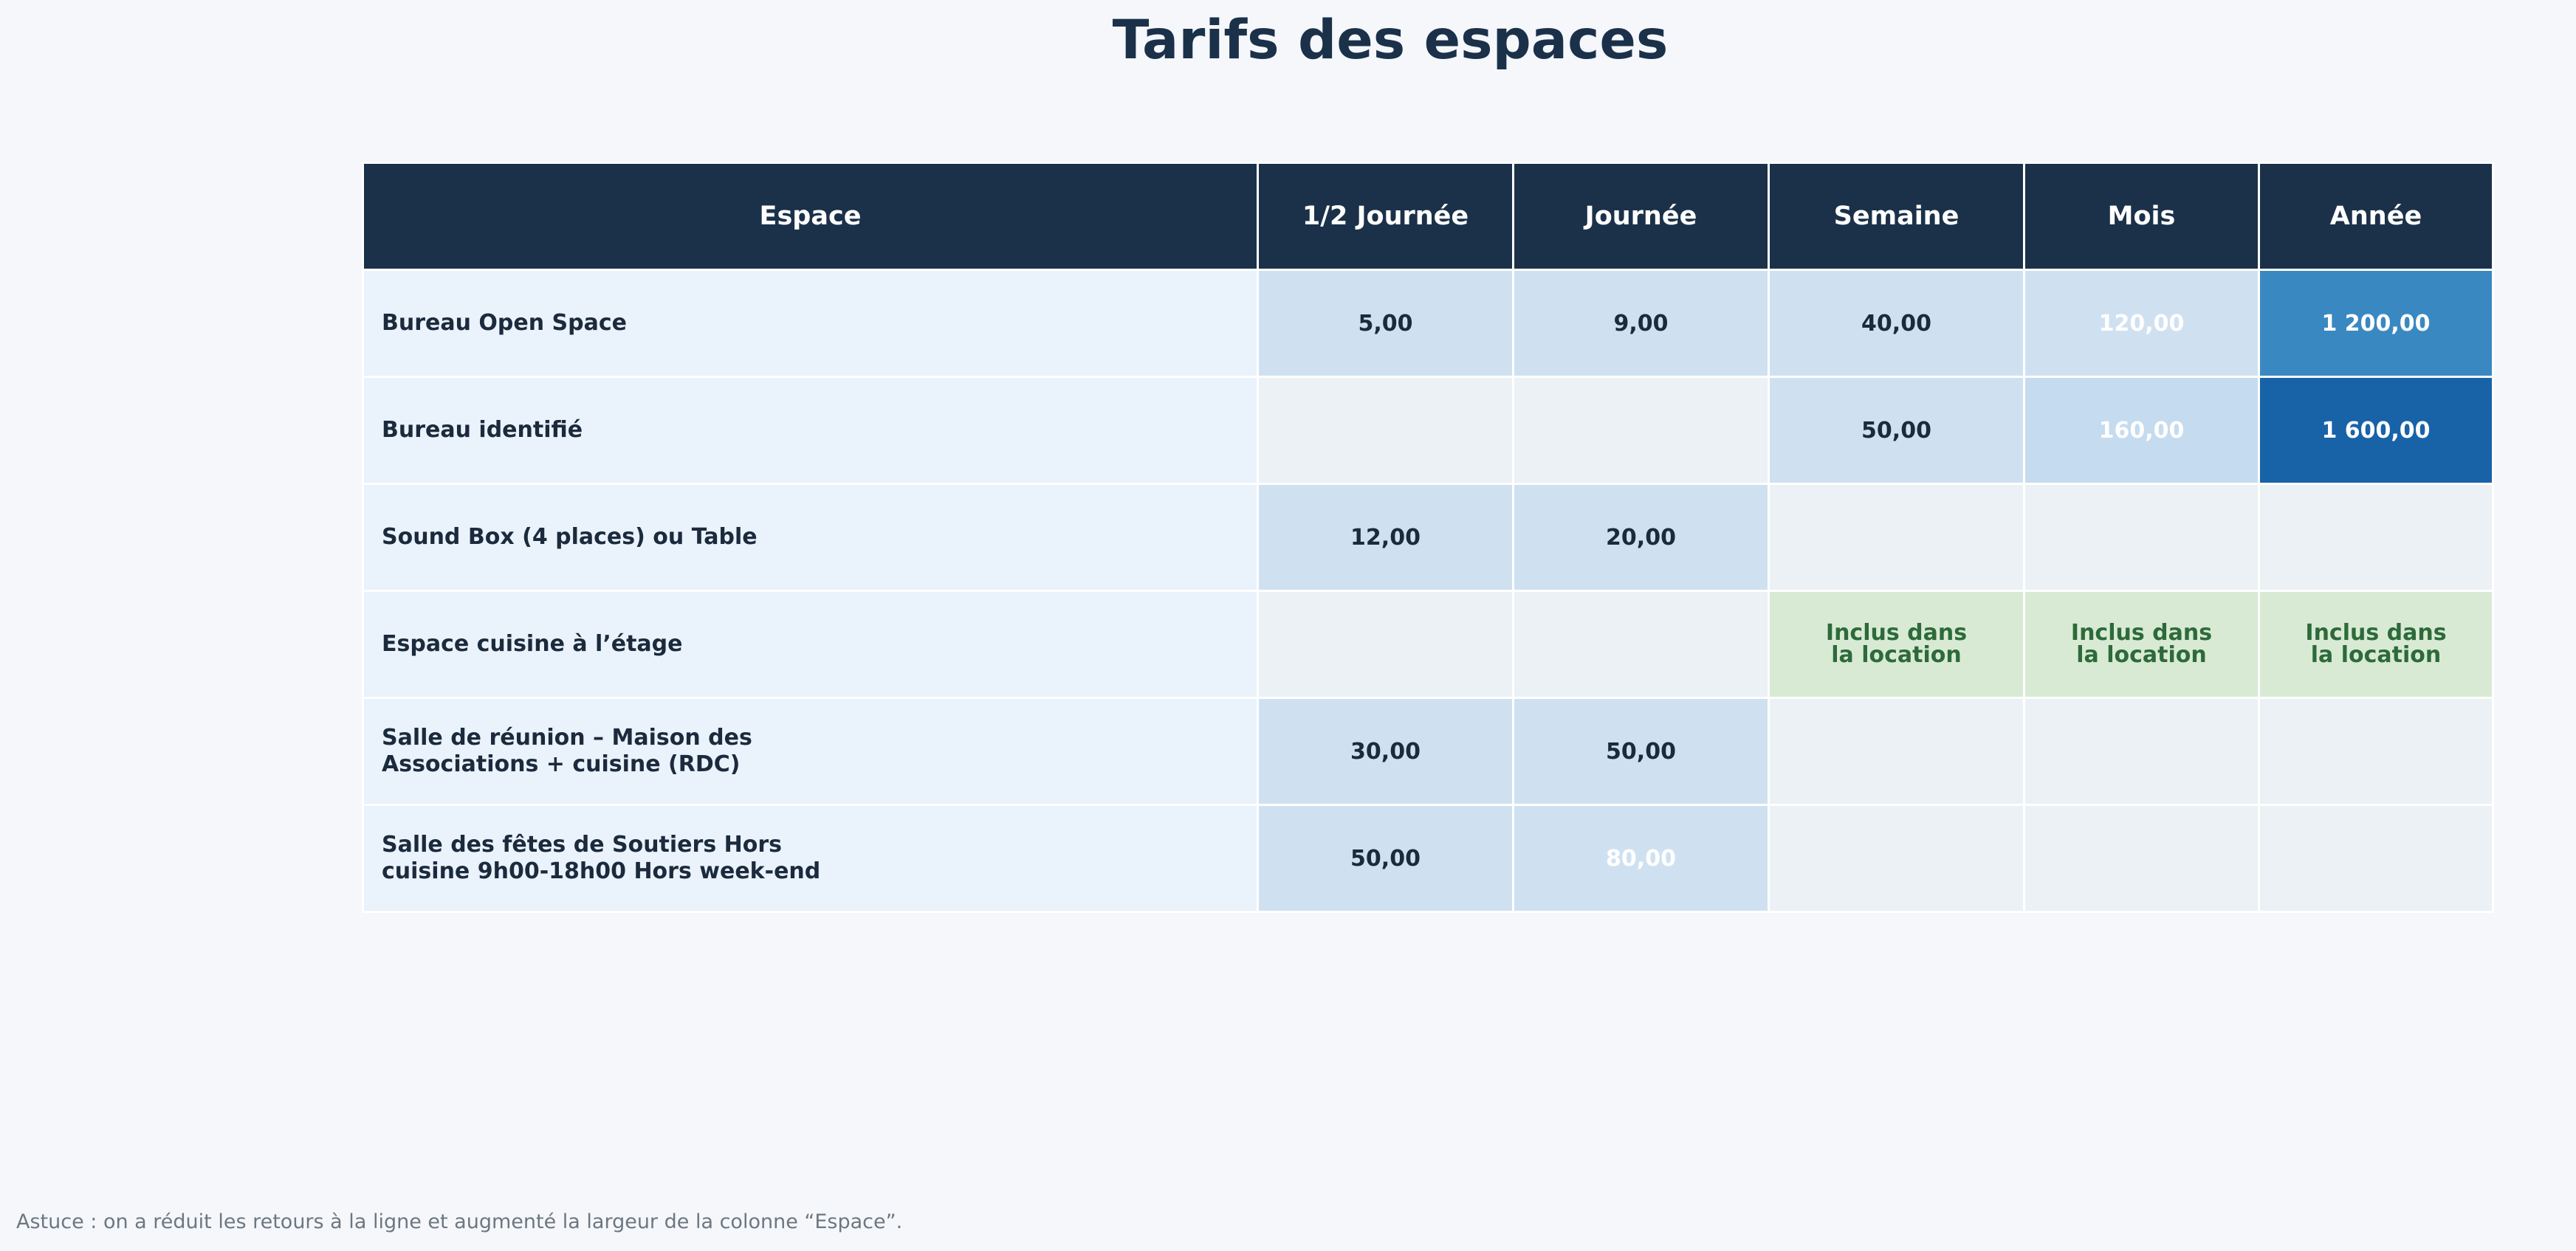 Image resolution: width=2576 pixels, height=1251 pixels. I want to click on column-header-demi-journee: 1/2 Journée, so click(1385, 216).